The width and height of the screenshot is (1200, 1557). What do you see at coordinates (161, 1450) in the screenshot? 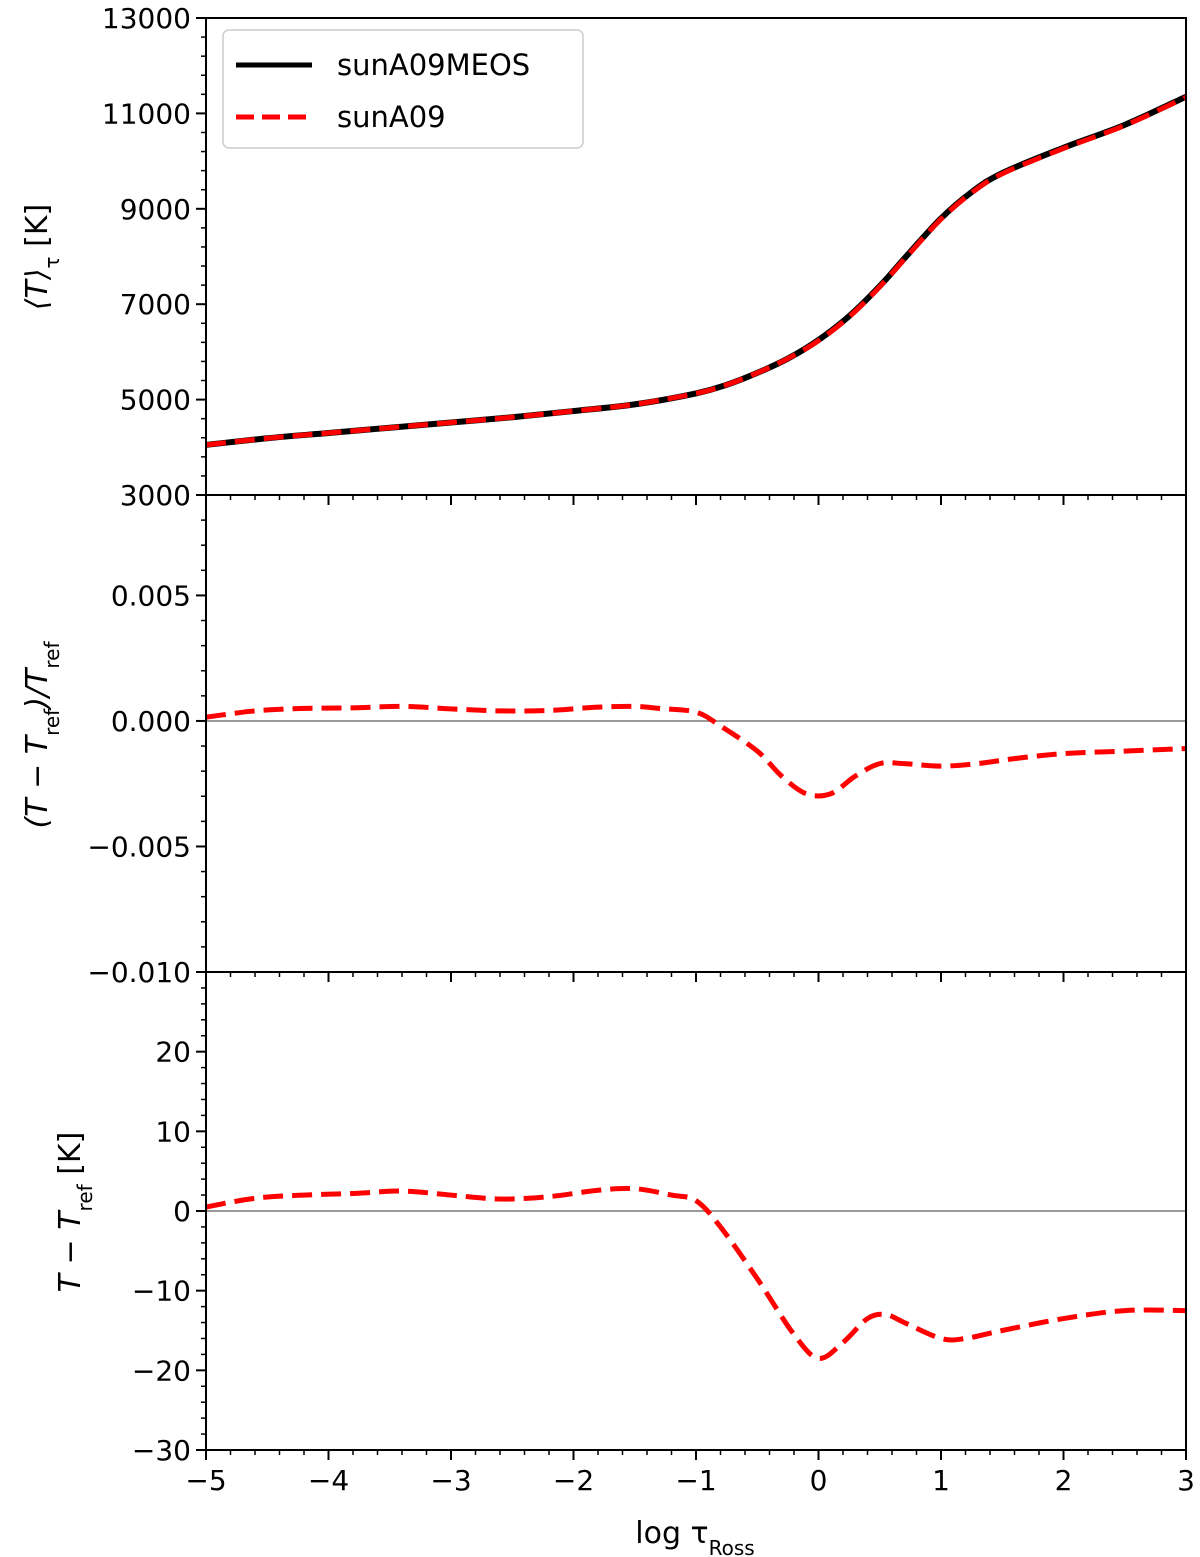
I see `absolute-difference-y-tick-label: −30` at bounding box center [161, 1450].